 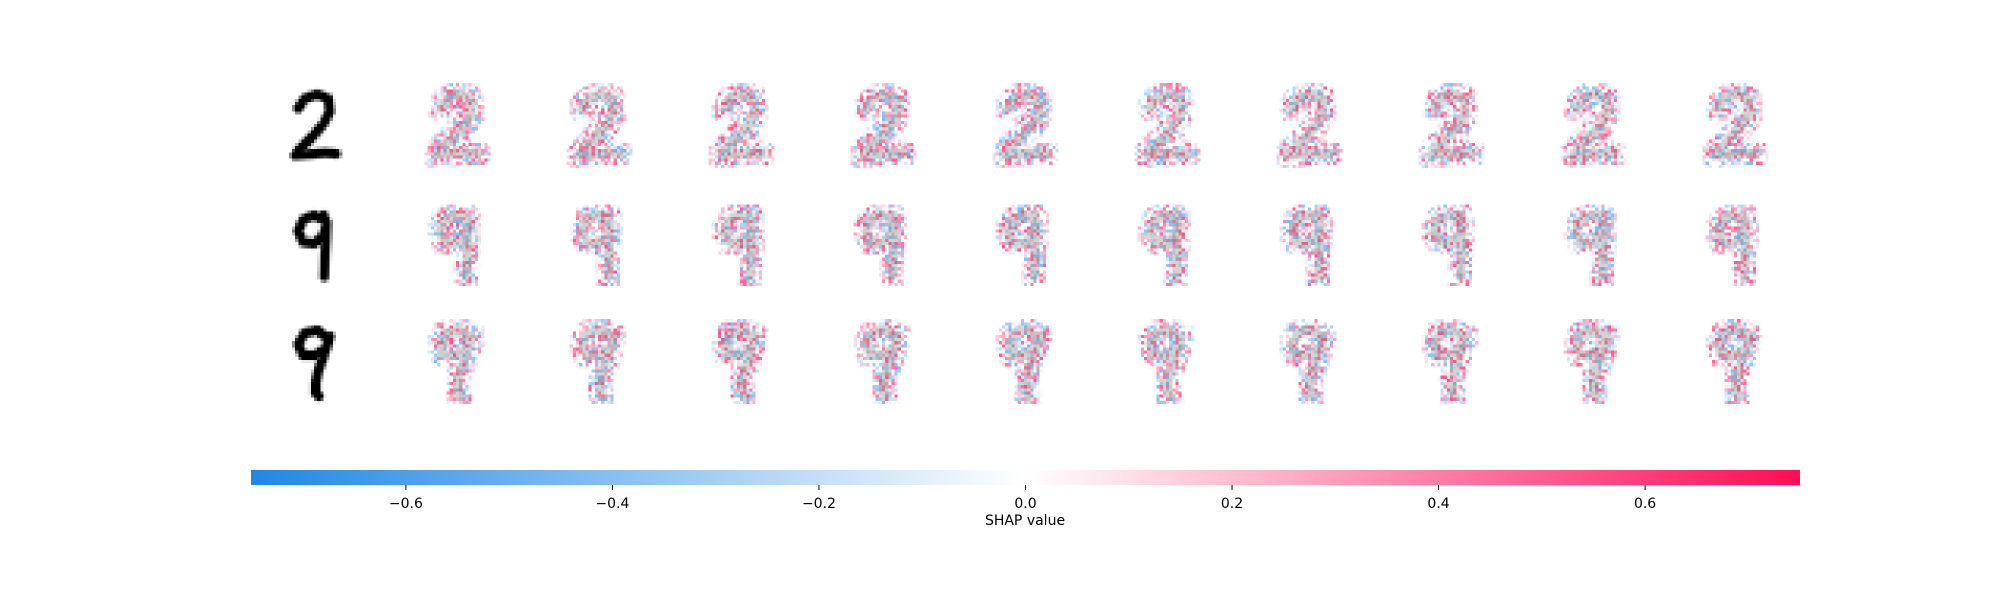 I want to click on colorbar-label: SHAP value, so click(x=1025, y=521).